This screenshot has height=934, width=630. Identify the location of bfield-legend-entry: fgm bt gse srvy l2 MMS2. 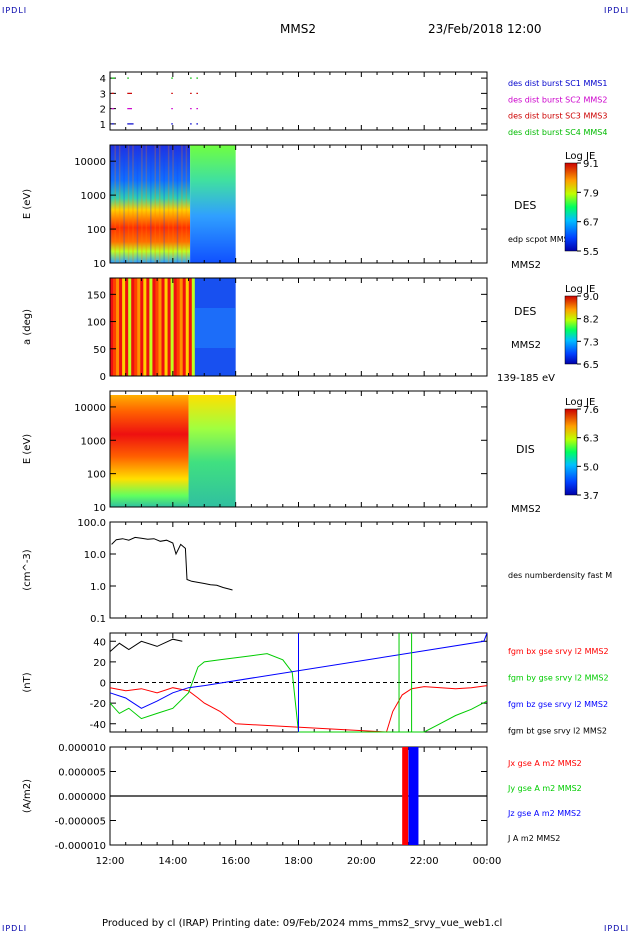
(557, 731).